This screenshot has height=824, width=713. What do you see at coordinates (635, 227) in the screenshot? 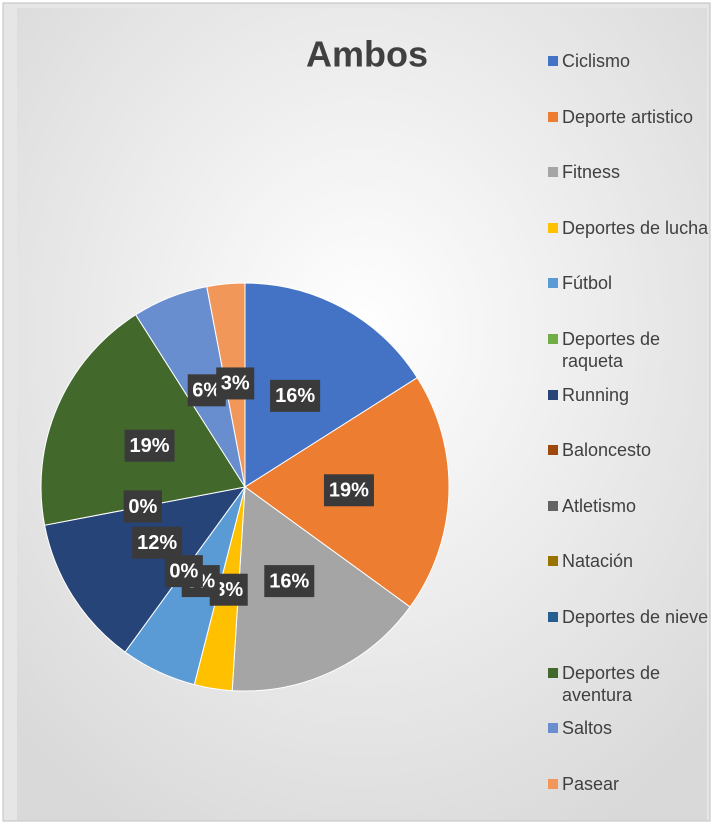
I see `legend-label: Deportes de lucha` at bounding box center [635, 227].